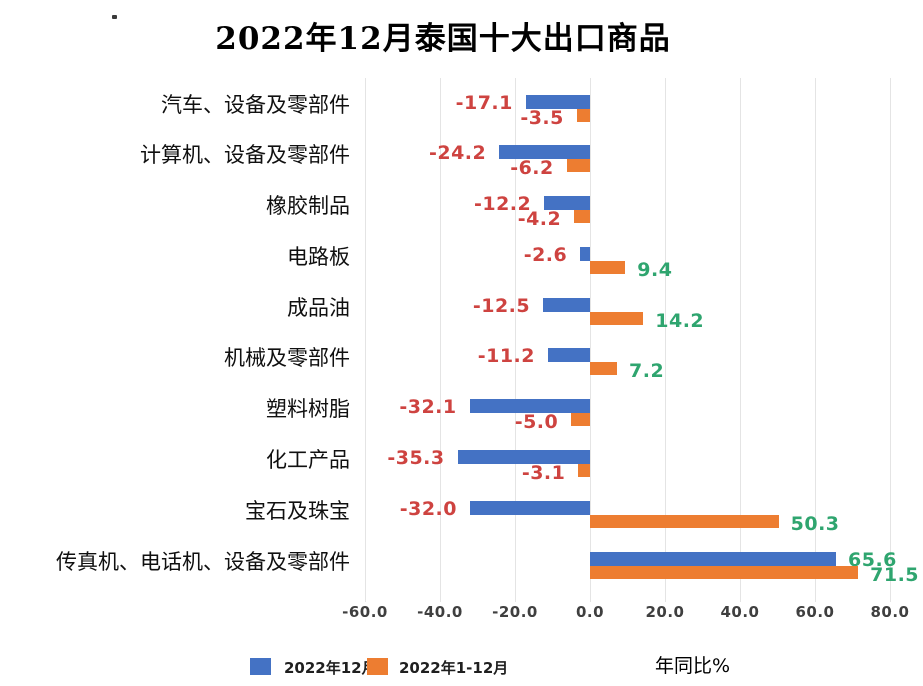  What do you see at coordinates (428, 508) in the screenshot?
I see `value-label: -32.0` at bounding box center [428, 508].